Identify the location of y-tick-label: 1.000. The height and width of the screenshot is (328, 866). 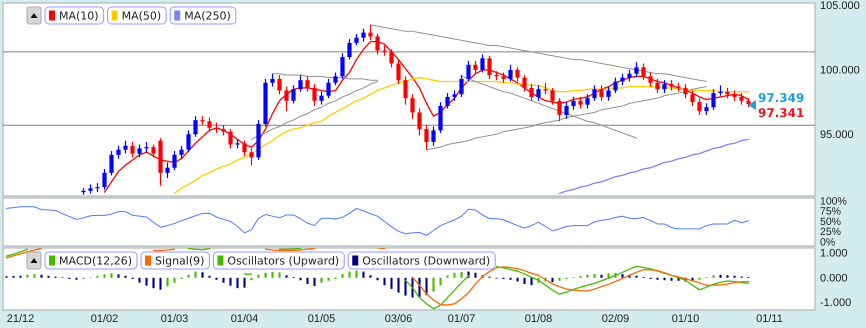
(834, 253).